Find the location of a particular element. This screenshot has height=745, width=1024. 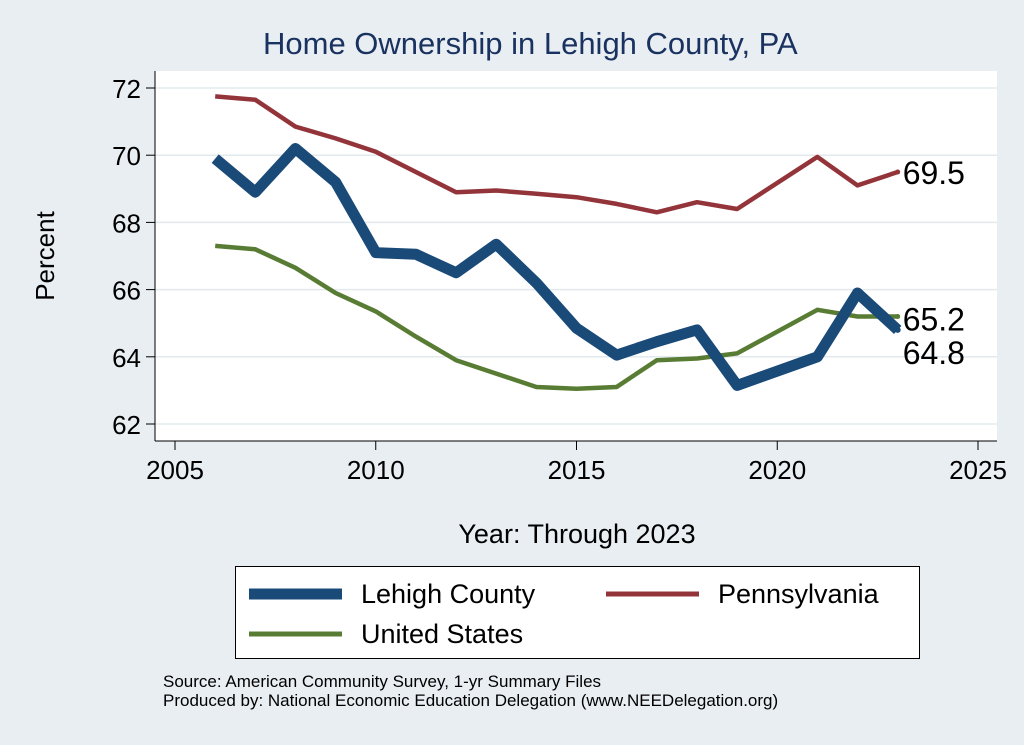

chart-title: Home Ownership in Lehigh County, PA is located at coordinates (530, 43).